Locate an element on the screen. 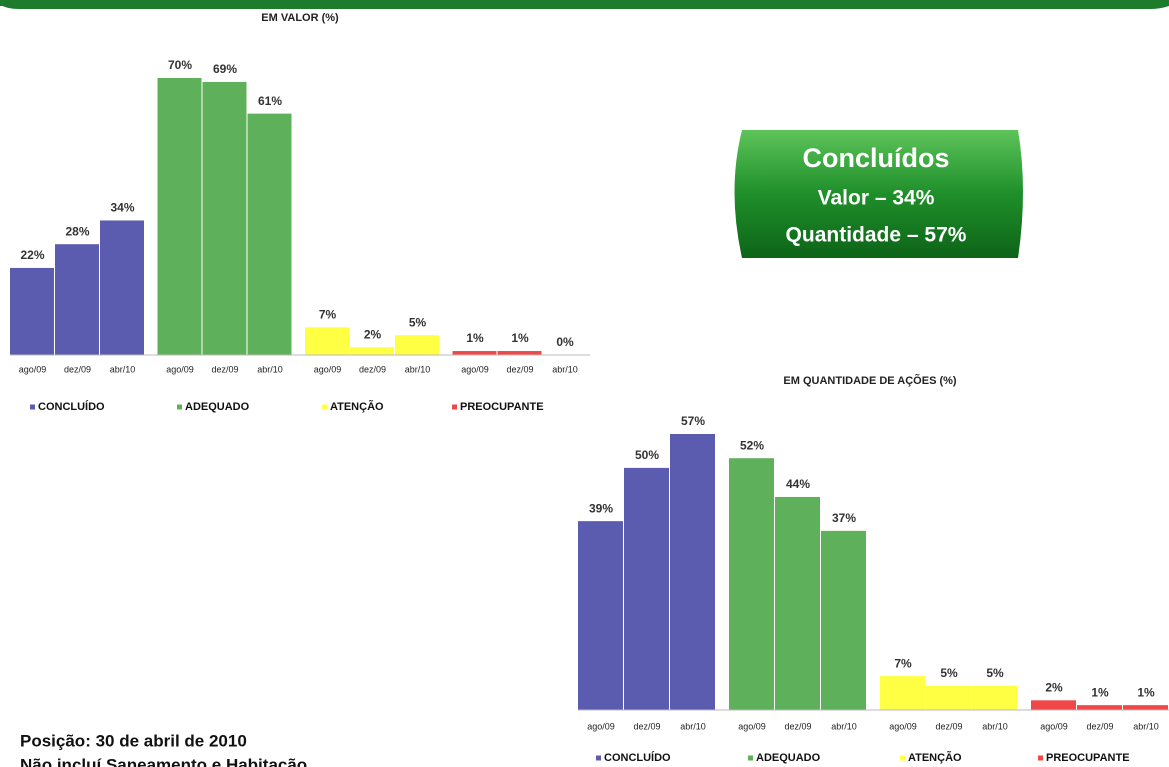 The image size is (1169, 767). chart-title: EM QUANTIDADE DE AÇÕES (%) is located at coordinates (869, 380).